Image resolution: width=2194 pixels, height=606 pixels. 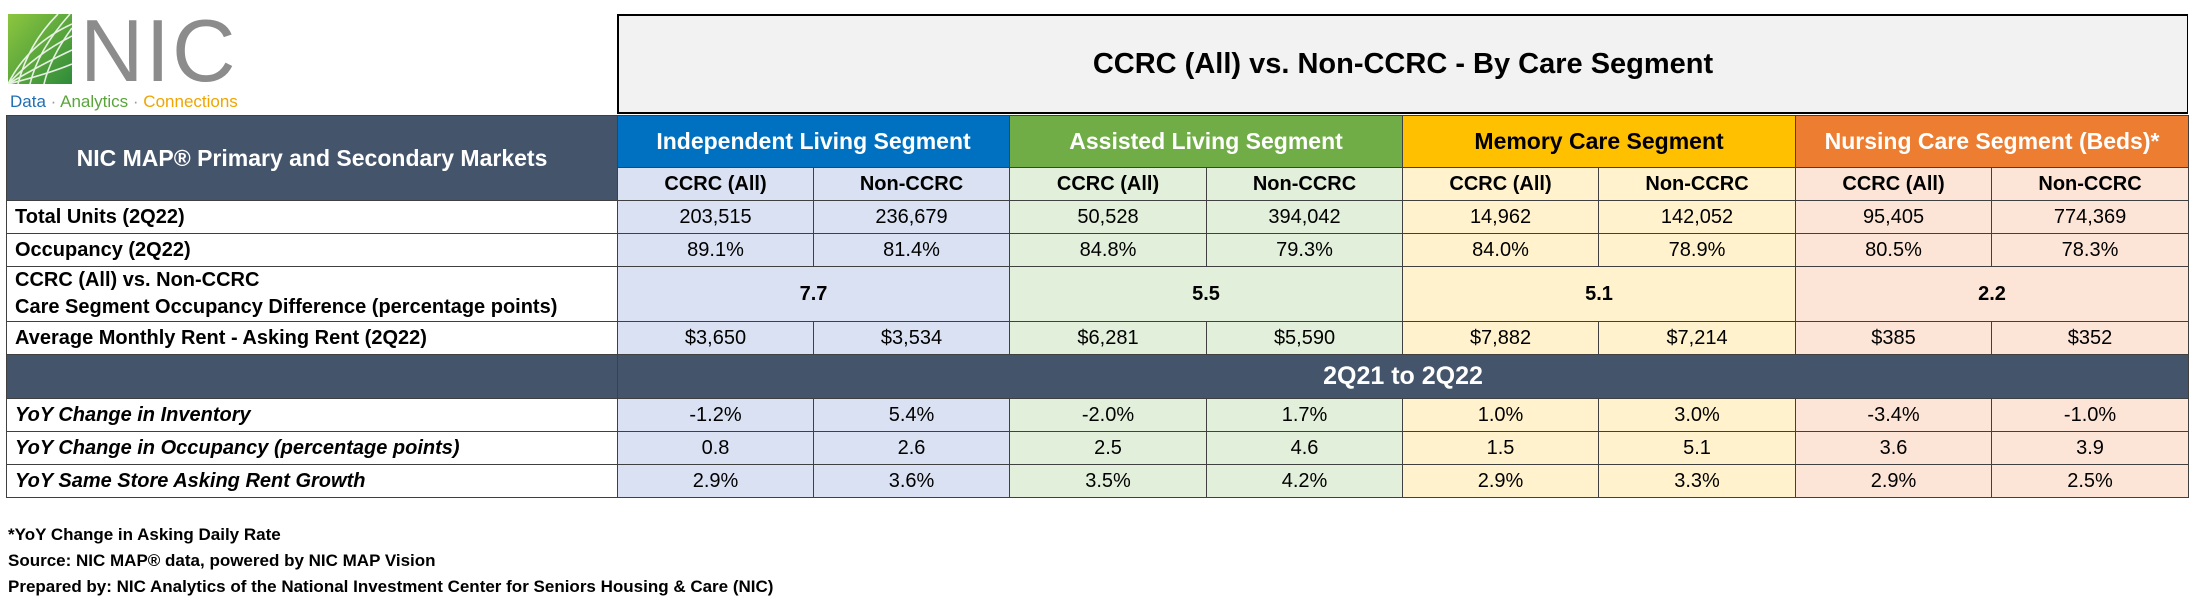 I want to click on table-cell: 2.5%, so click(x=2090, y=481).